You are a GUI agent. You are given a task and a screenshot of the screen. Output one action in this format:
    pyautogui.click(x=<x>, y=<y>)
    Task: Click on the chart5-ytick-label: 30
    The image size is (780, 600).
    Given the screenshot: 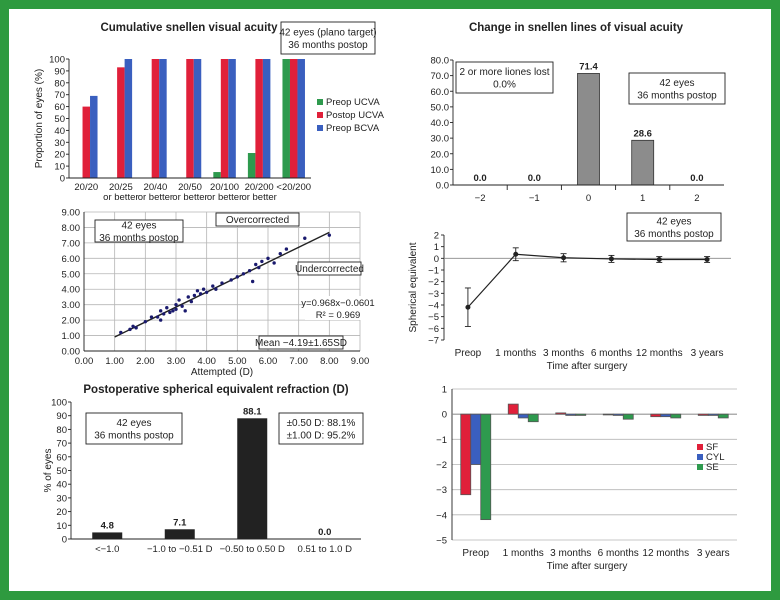 What is the action you would take?
    pyautogui.click(x=61, y=498)
    